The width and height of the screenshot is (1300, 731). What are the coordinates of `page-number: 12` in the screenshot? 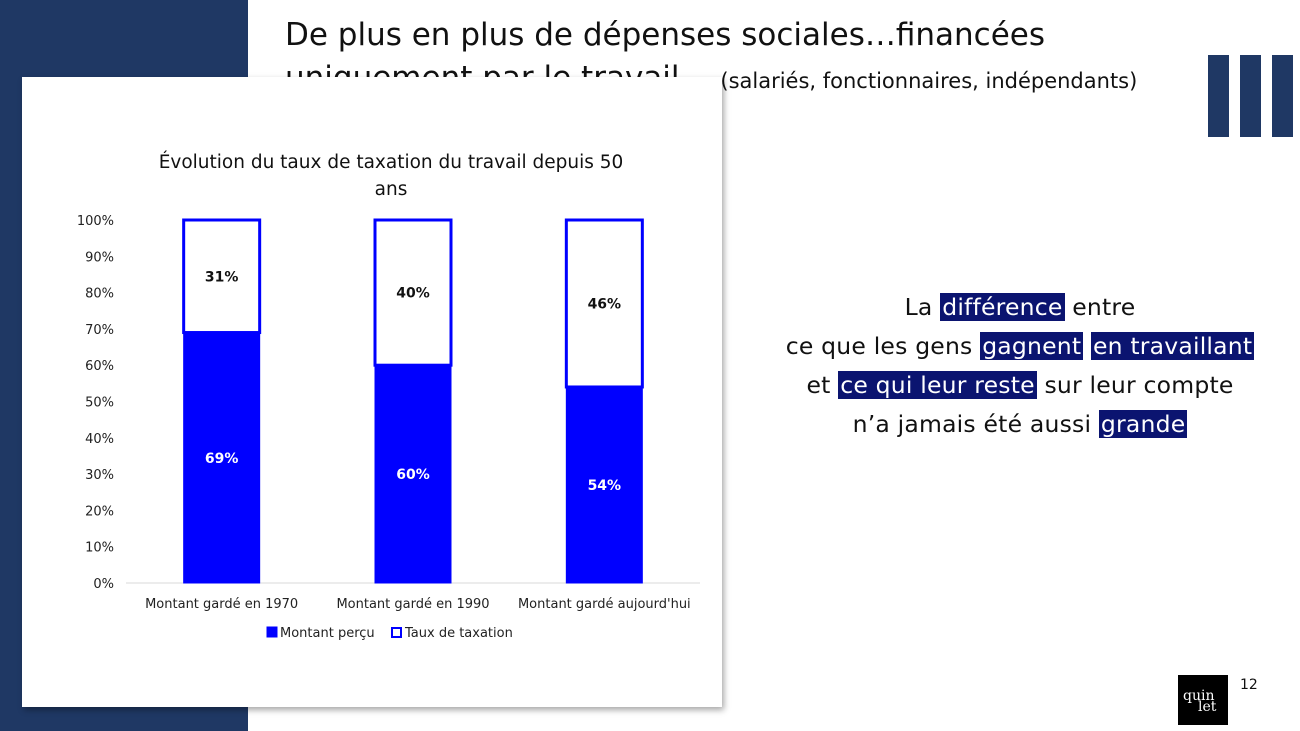 It's located at (1249, 685).